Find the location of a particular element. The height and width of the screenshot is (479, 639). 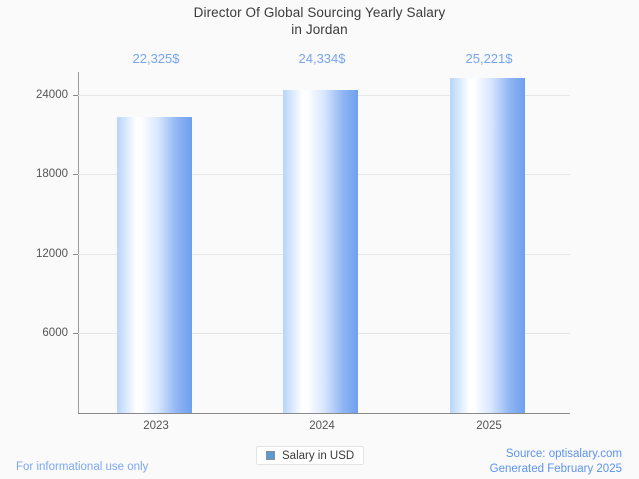

disclaimer-text: For informational use only is located at coordinates (82, 467).